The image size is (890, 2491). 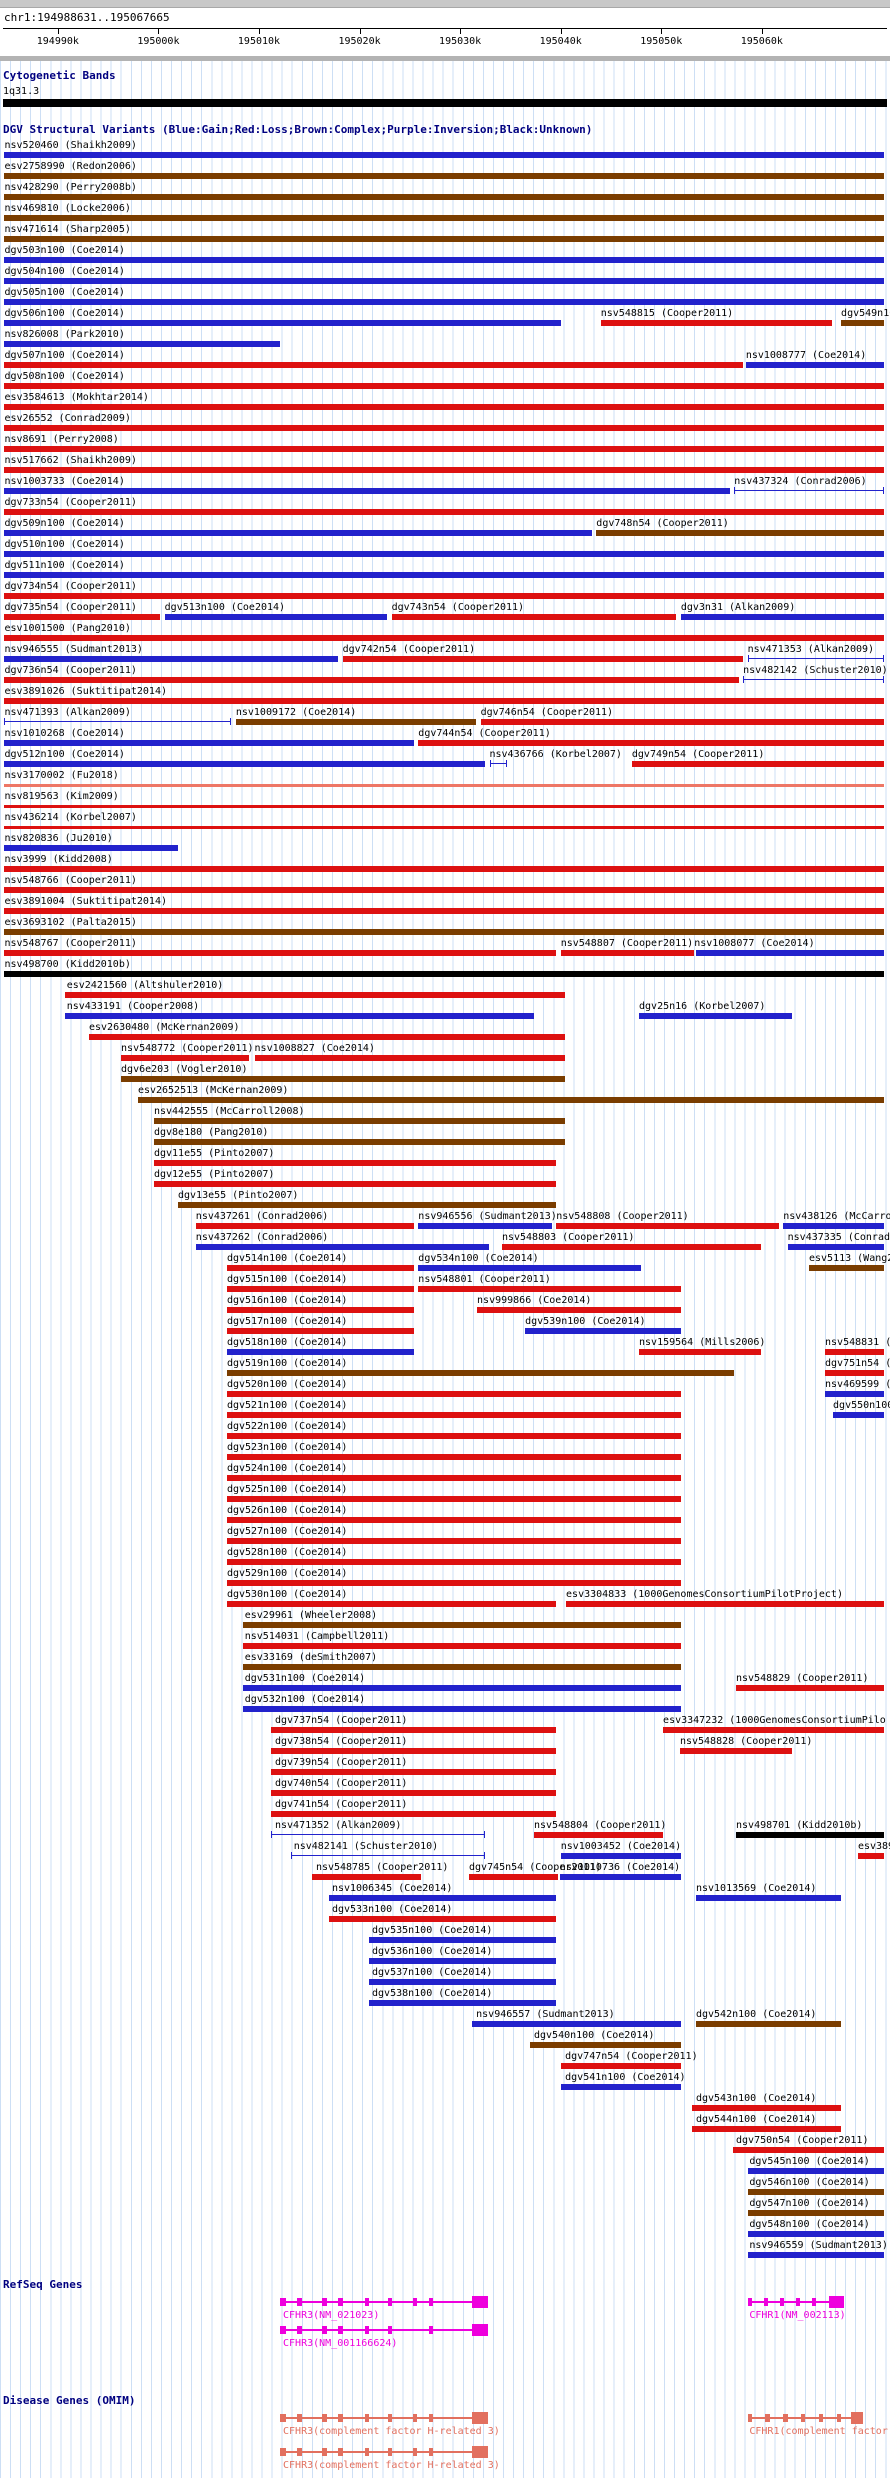 What do you see at coordinates (861, 1405) in the screenshot?
I see `variant-label: dgv550n100` at bounding box center [861, 1405].